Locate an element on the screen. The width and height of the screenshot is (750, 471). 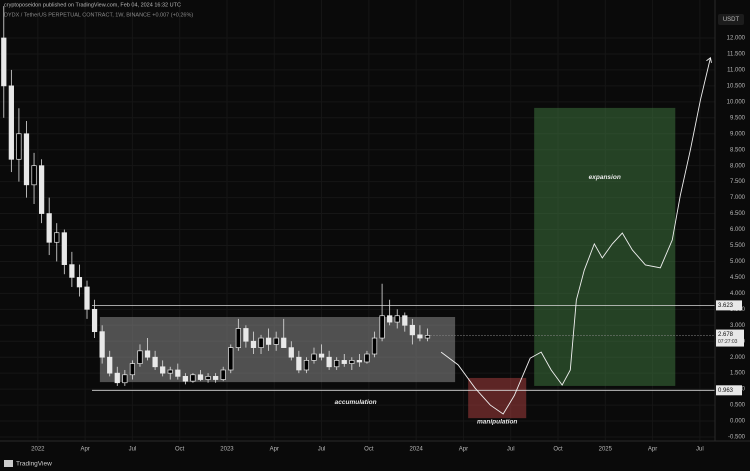
price-axis is located at coordinates (732, 220).